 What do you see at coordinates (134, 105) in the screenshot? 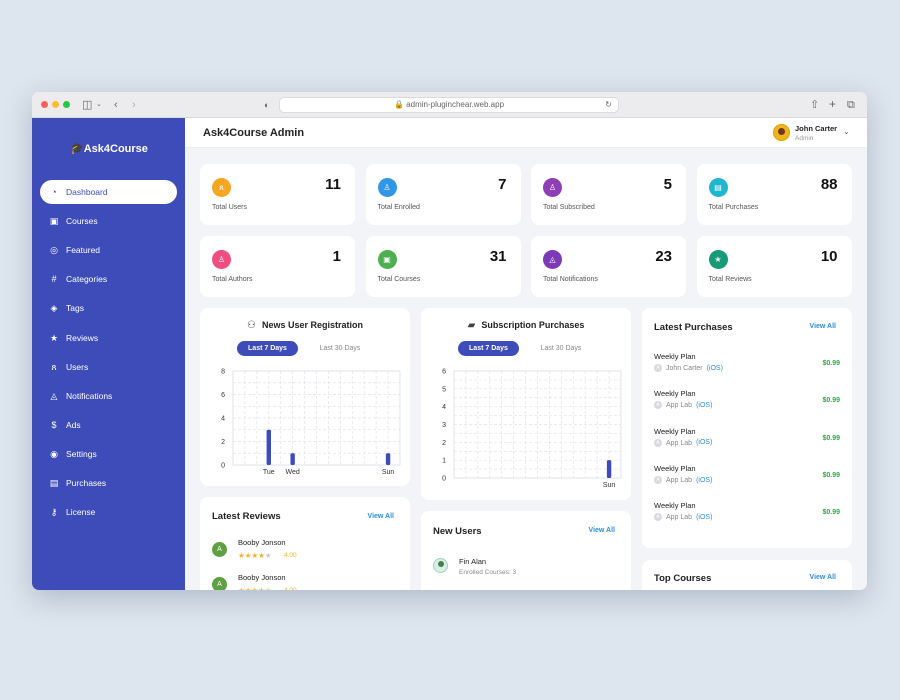
I see `forward-icon: ›` at bounding box center [134, 105].